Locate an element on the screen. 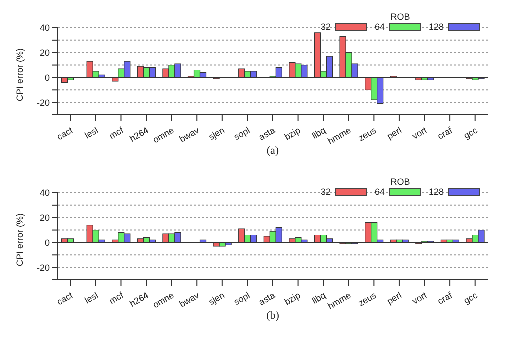  text: (b) is located at coordinates (273, 316).